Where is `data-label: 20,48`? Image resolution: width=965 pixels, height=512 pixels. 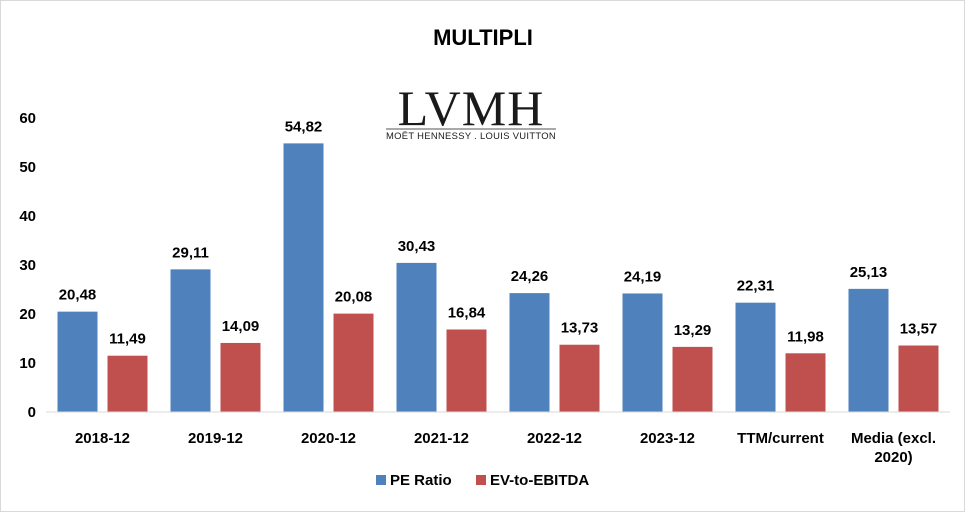 data-label: 20,48 is located at coordinates (78, 295).